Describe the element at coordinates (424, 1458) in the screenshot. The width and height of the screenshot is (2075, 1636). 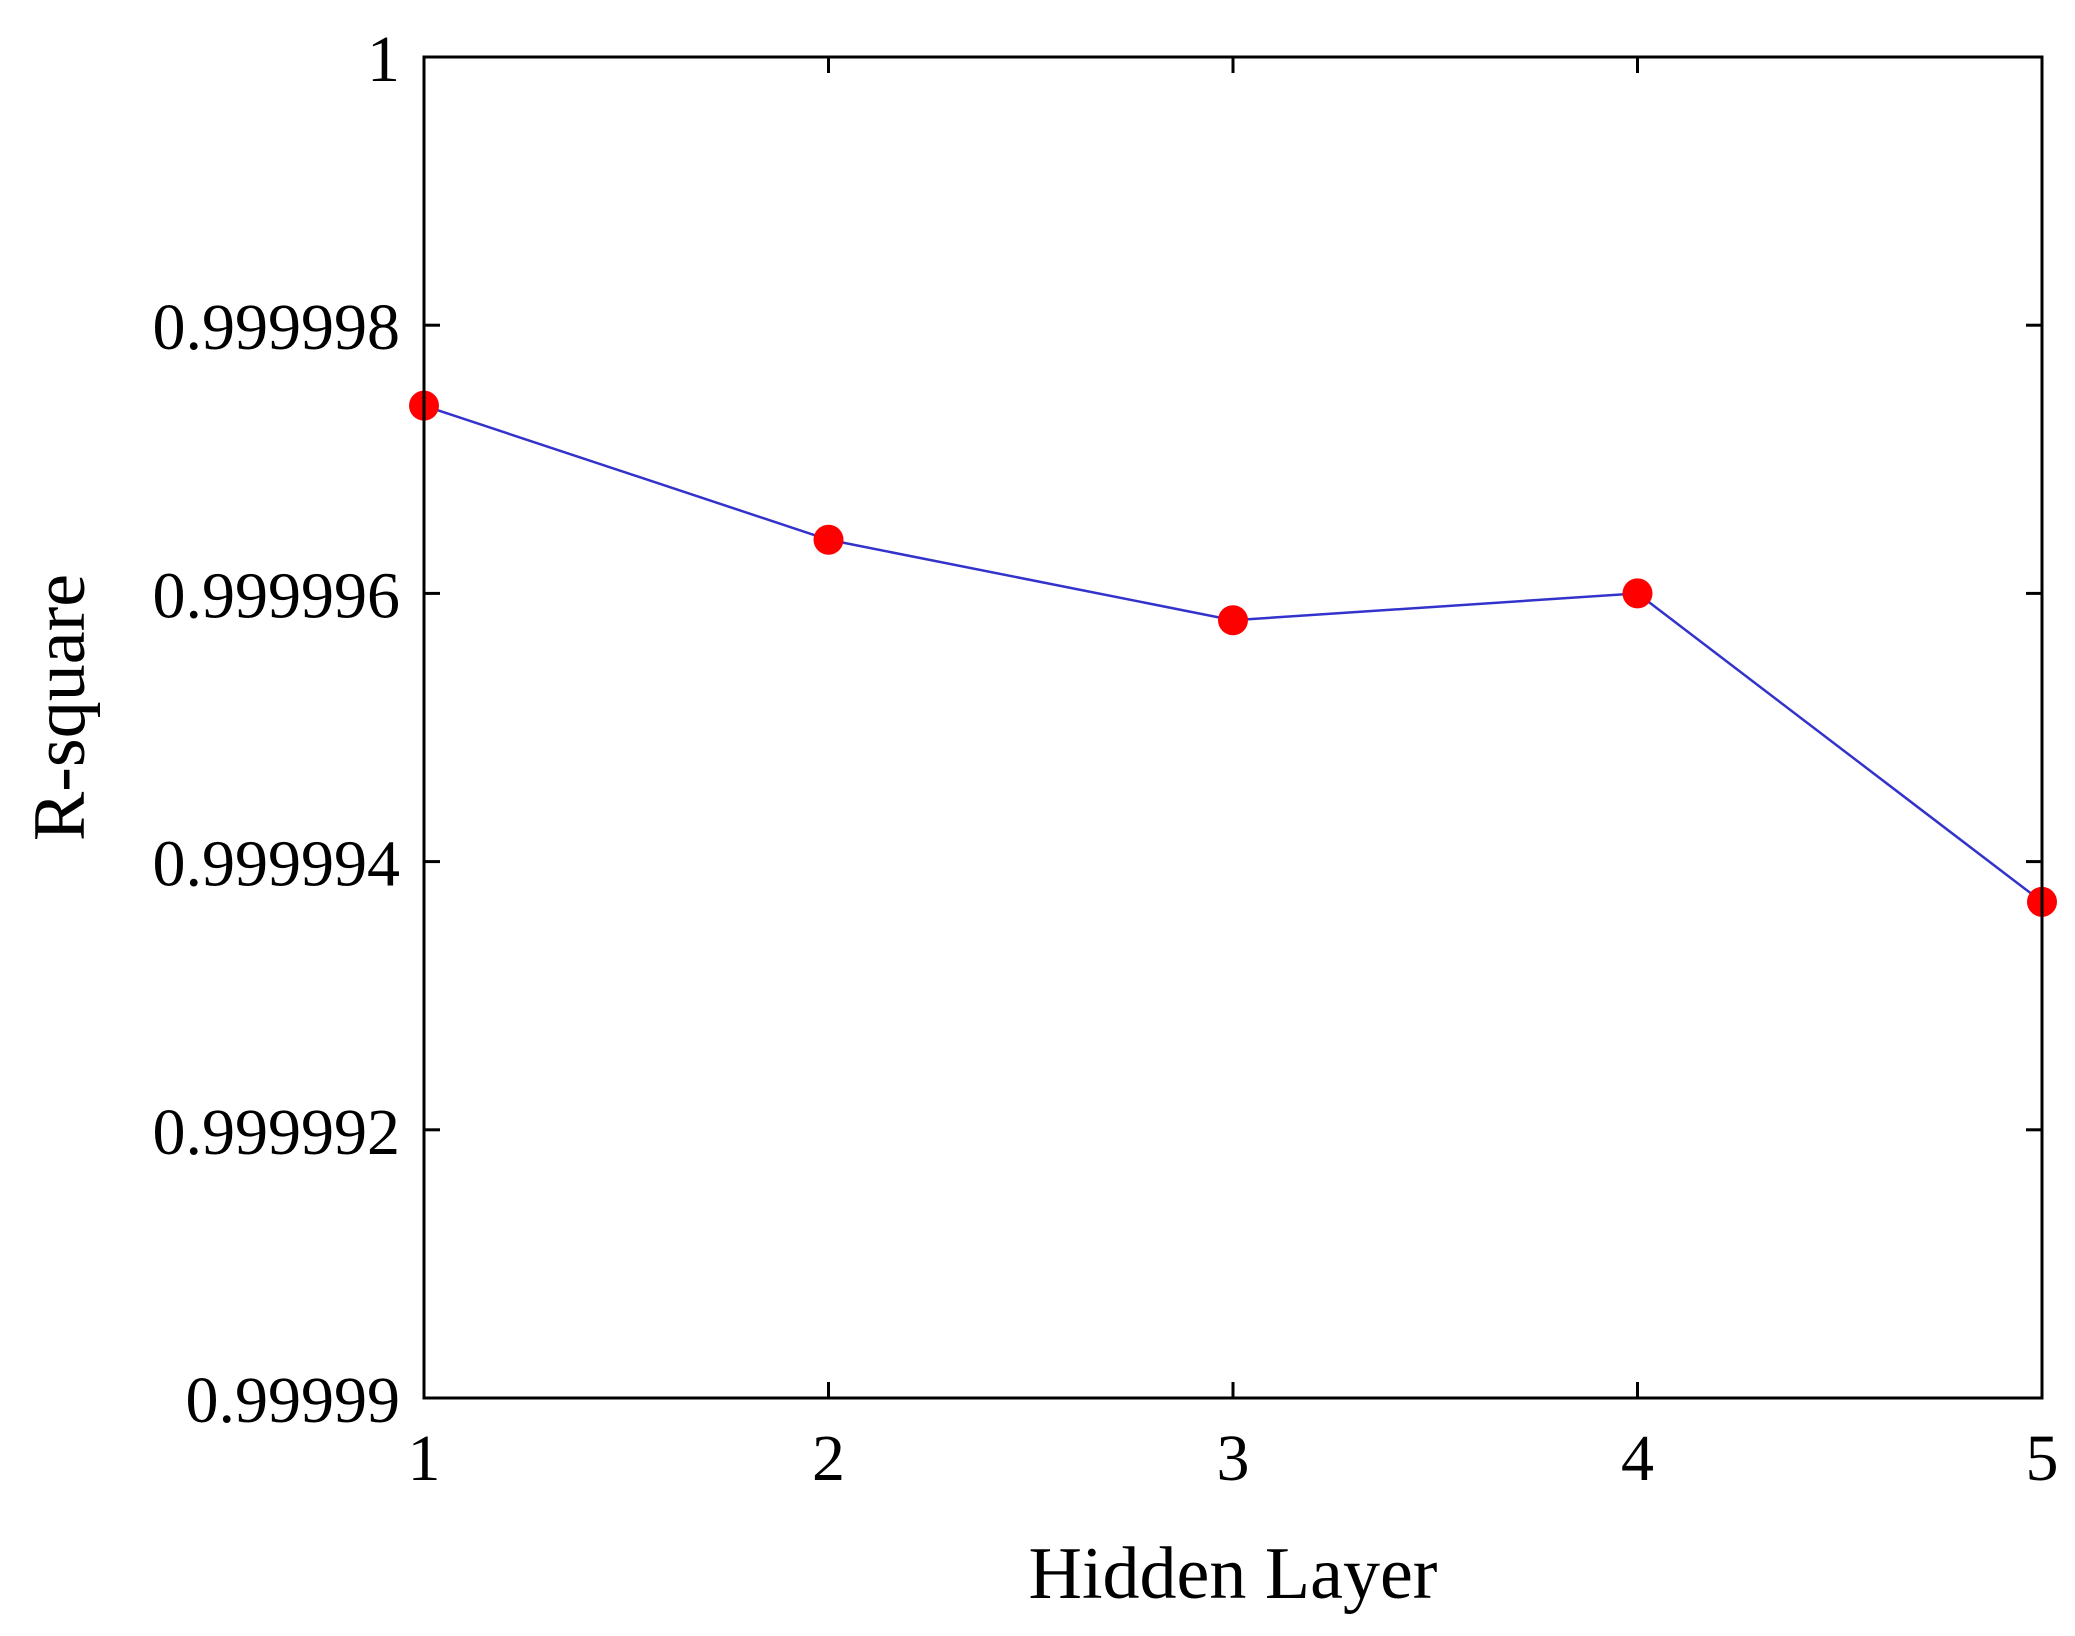
I see `x-tick-label: 1` at that location.